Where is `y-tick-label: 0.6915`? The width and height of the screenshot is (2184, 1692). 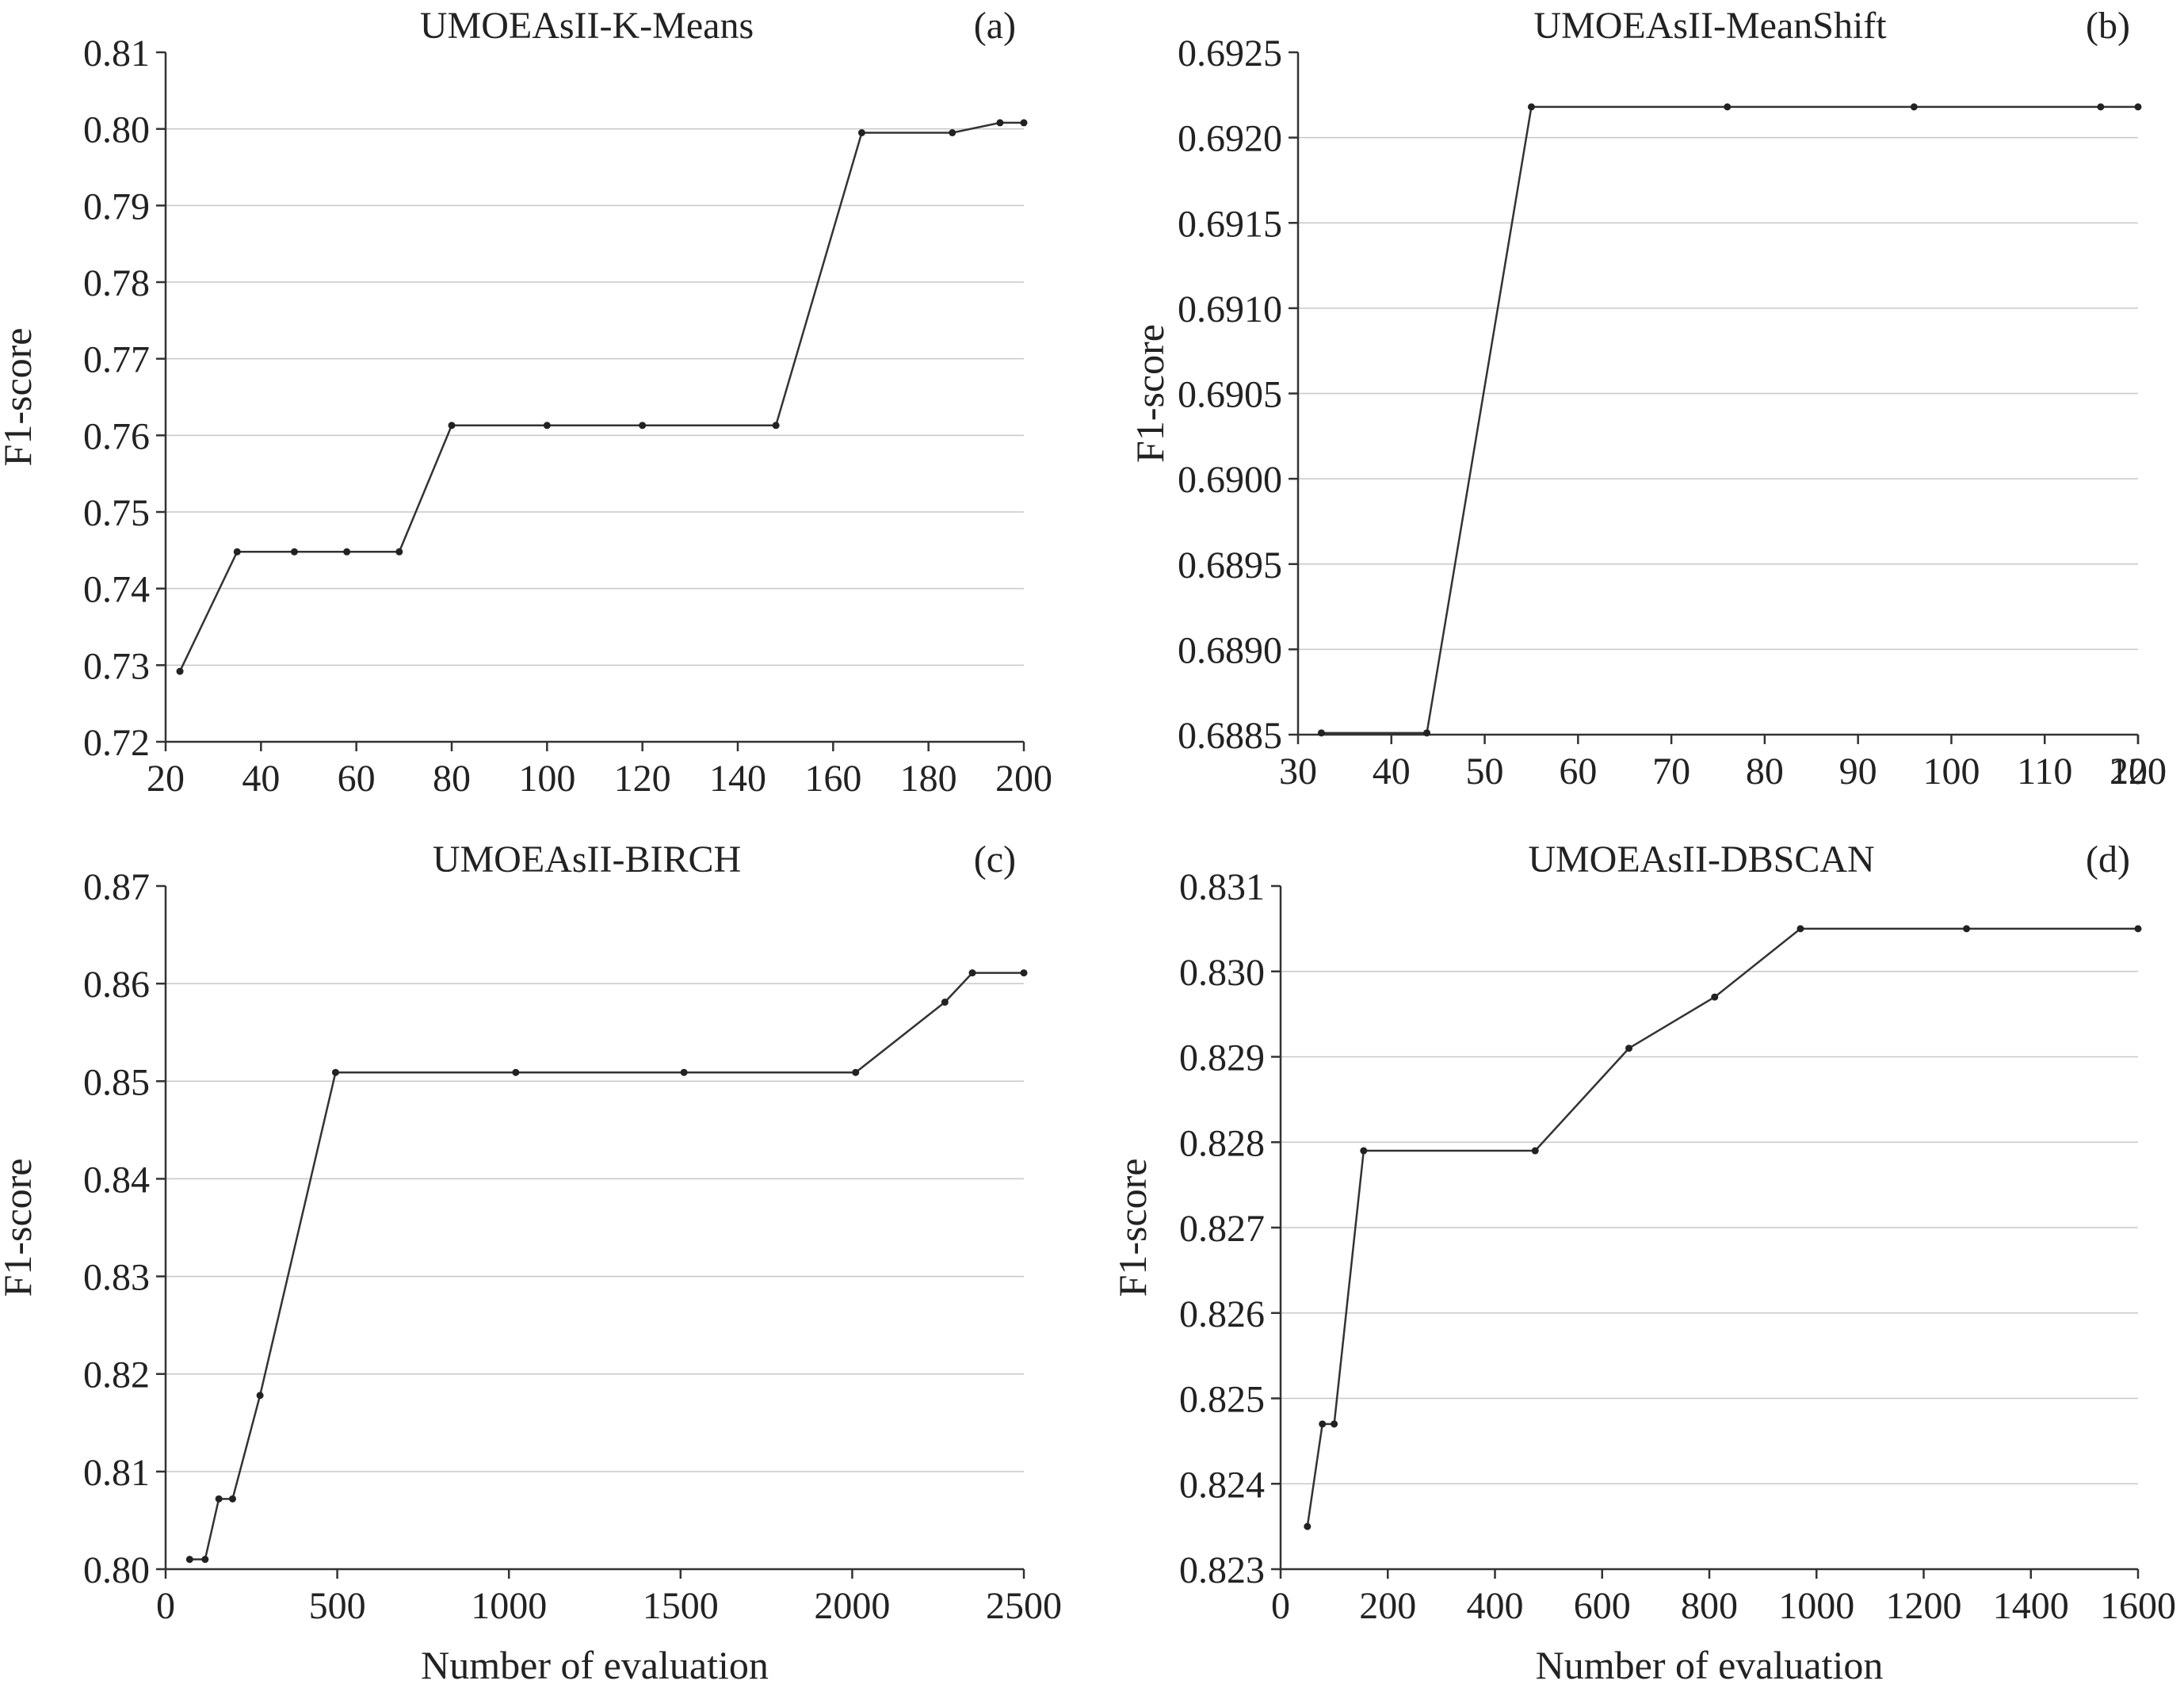 y-tick-label: 0.6915 is located at coordinates (1230, 224).